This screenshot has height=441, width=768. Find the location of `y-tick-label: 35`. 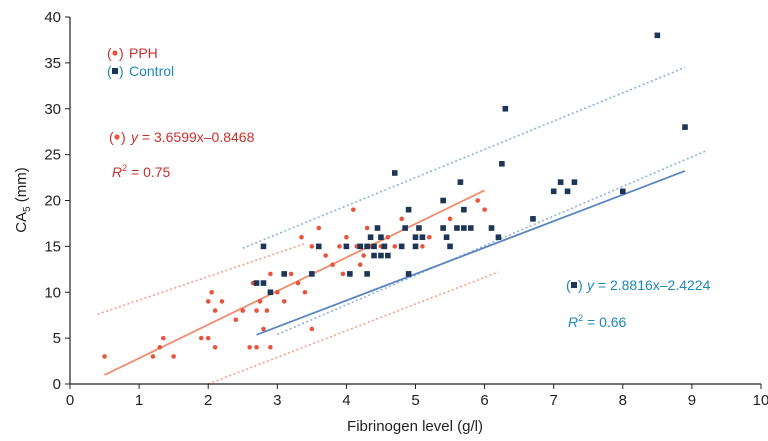

y-tick-label: 35 is located at coordinates (52, 63).